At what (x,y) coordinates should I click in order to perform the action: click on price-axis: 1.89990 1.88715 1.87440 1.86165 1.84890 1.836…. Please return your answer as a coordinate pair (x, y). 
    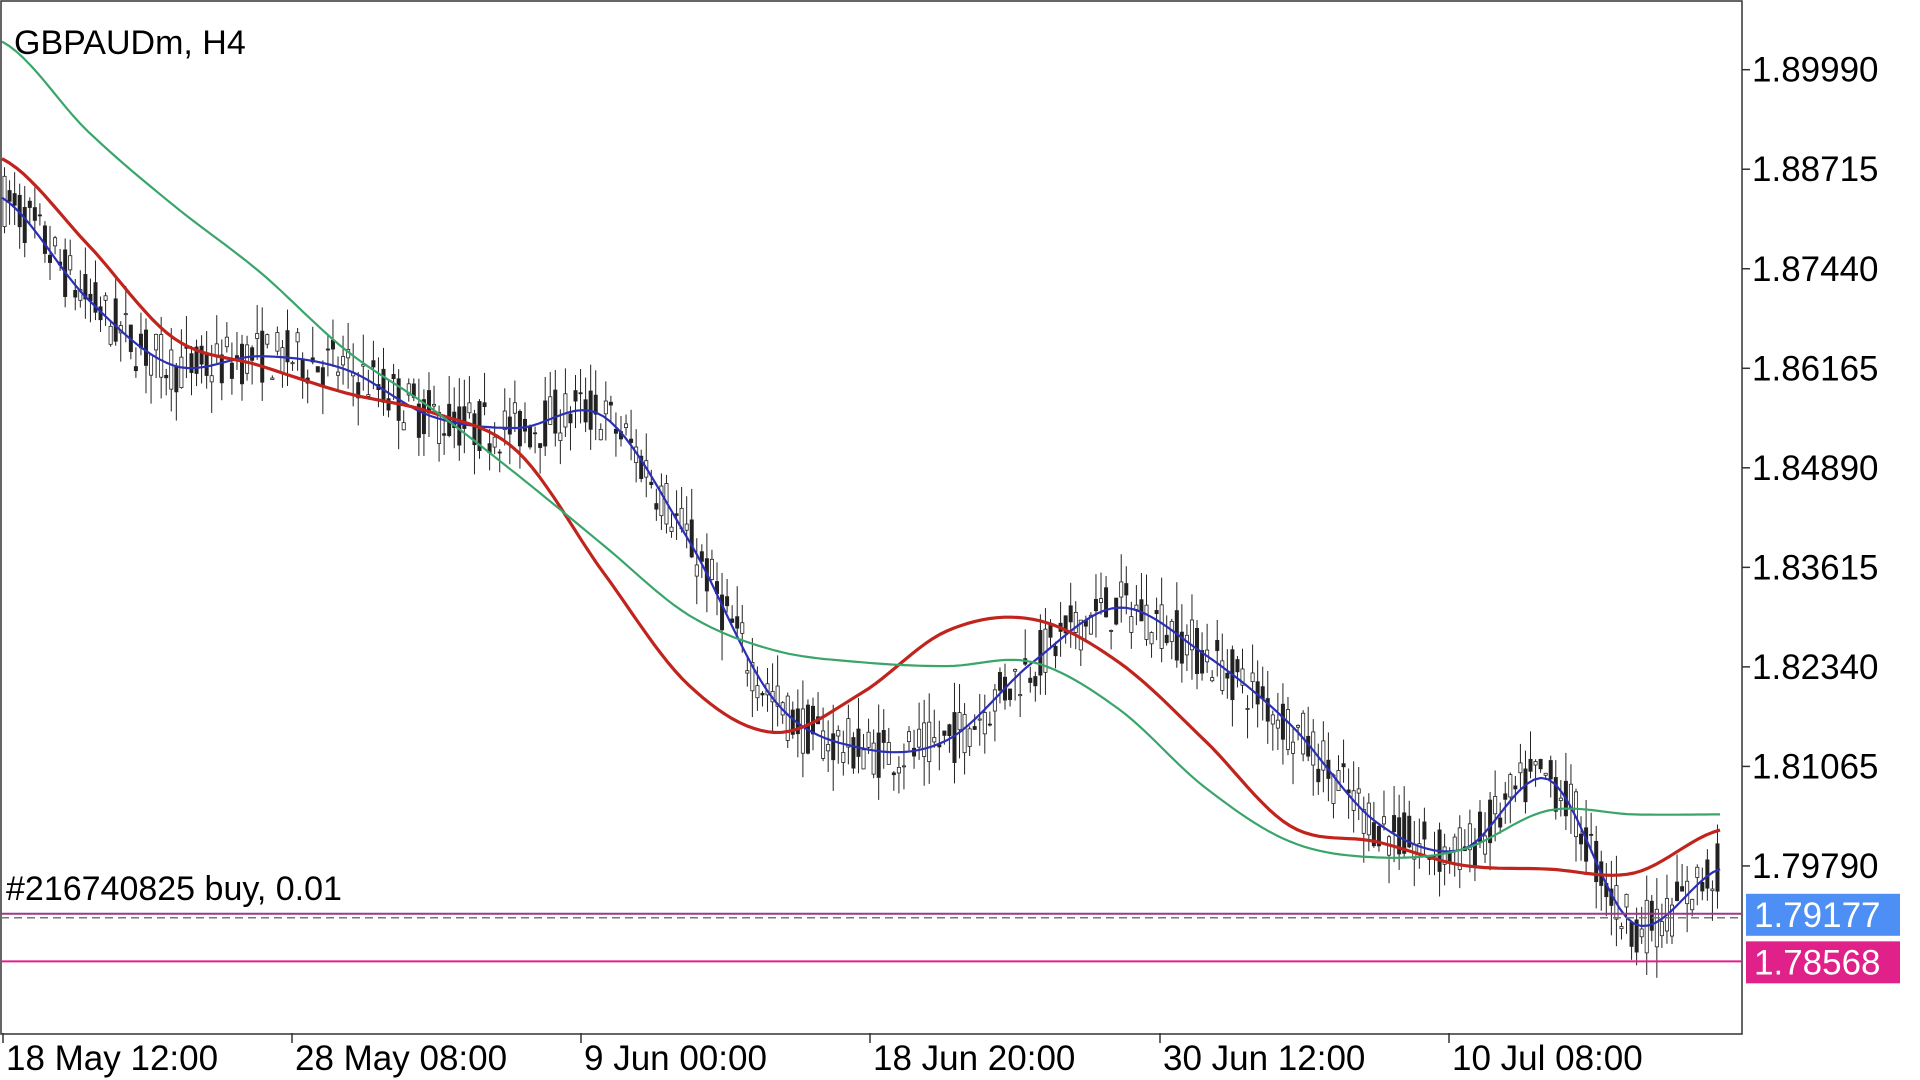
    Looking at the image, I should click on (1810, 468).